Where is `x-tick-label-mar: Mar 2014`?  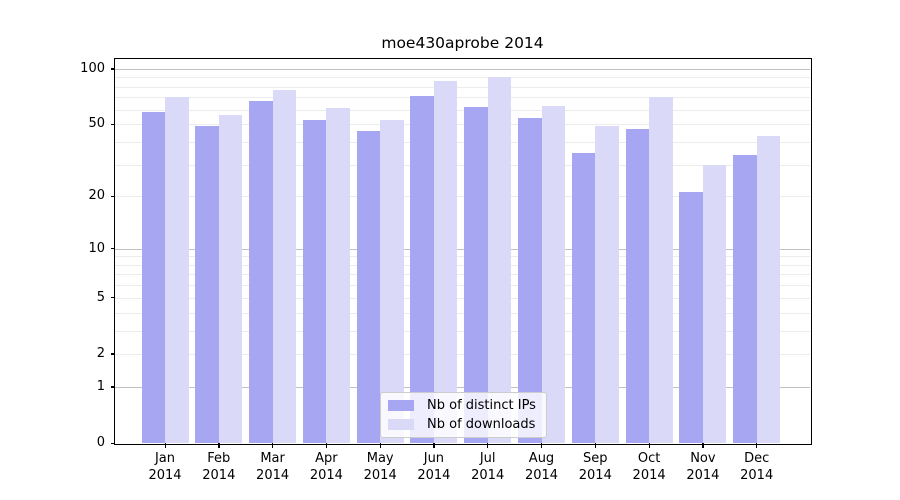
x-tick-label-mar: Mar 2014 is located at coordinates (273, 467).